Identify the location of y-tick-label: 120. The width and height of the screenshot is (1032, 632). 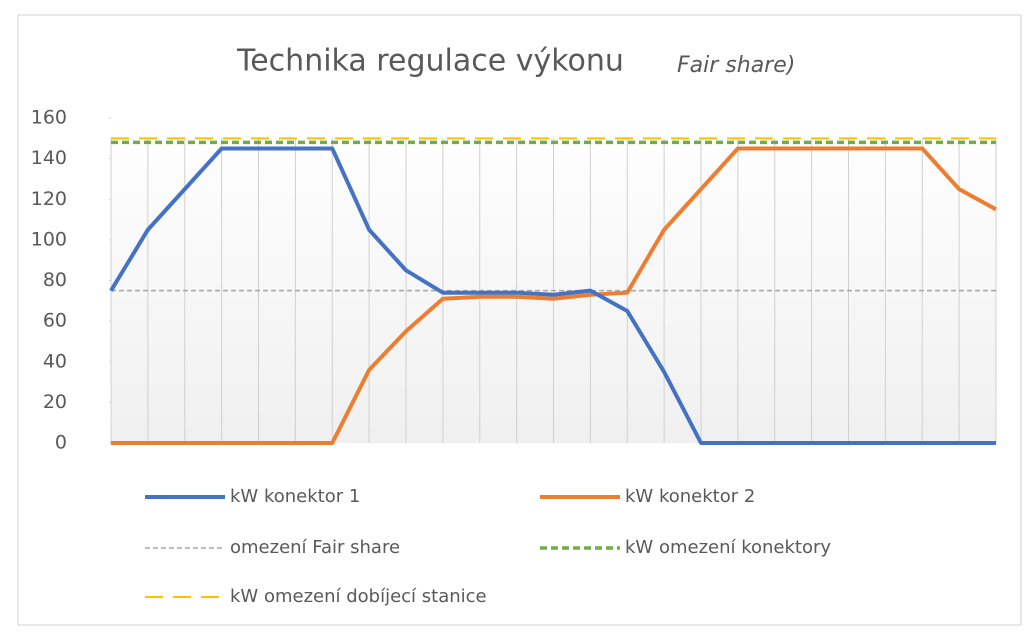
(49, 199).